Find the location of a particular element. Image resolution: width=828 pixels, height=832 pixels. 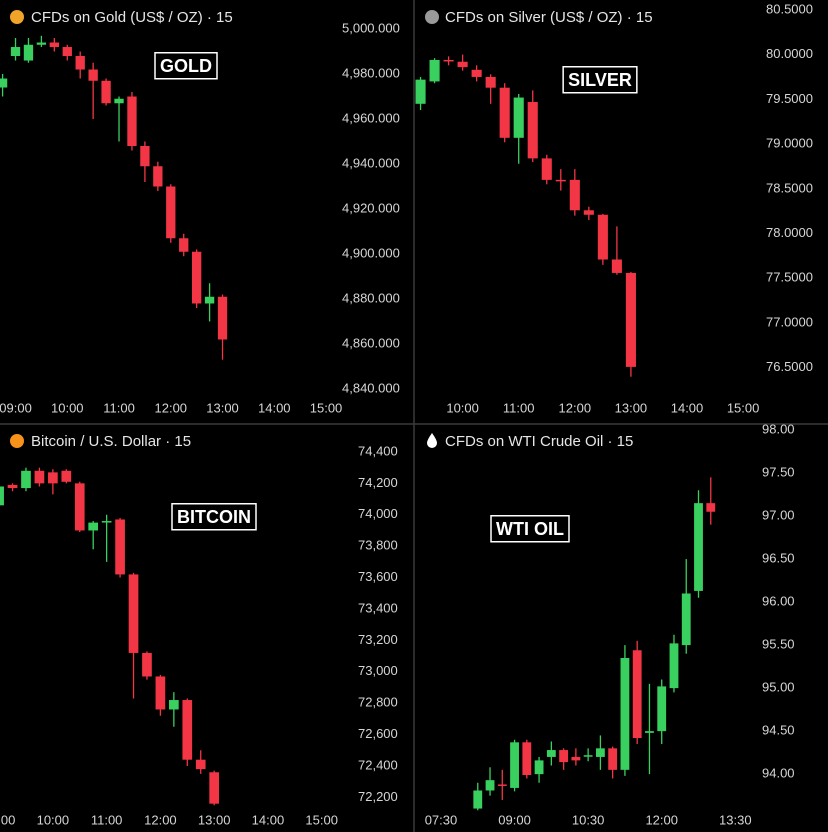

y-tick-label: 96.00 is located at coordinates (778, 601).